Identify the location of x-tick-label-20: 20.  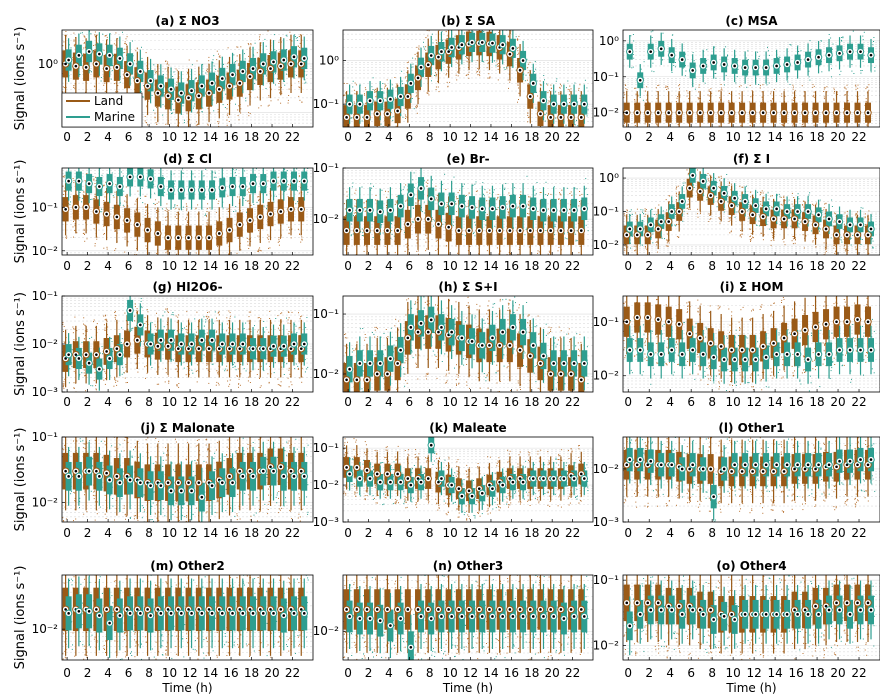
(552, 673).